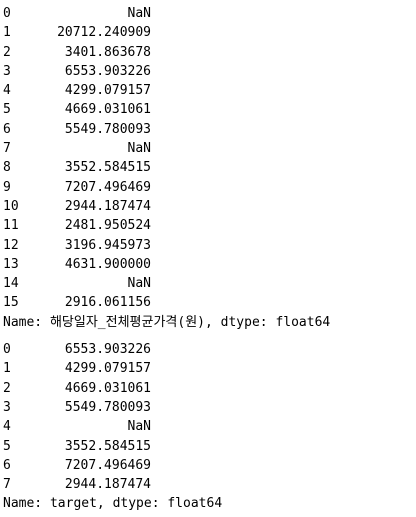 This screenshot has height=517, width=416. I want to click on series-row: 4 NaN, so click(205, 426).